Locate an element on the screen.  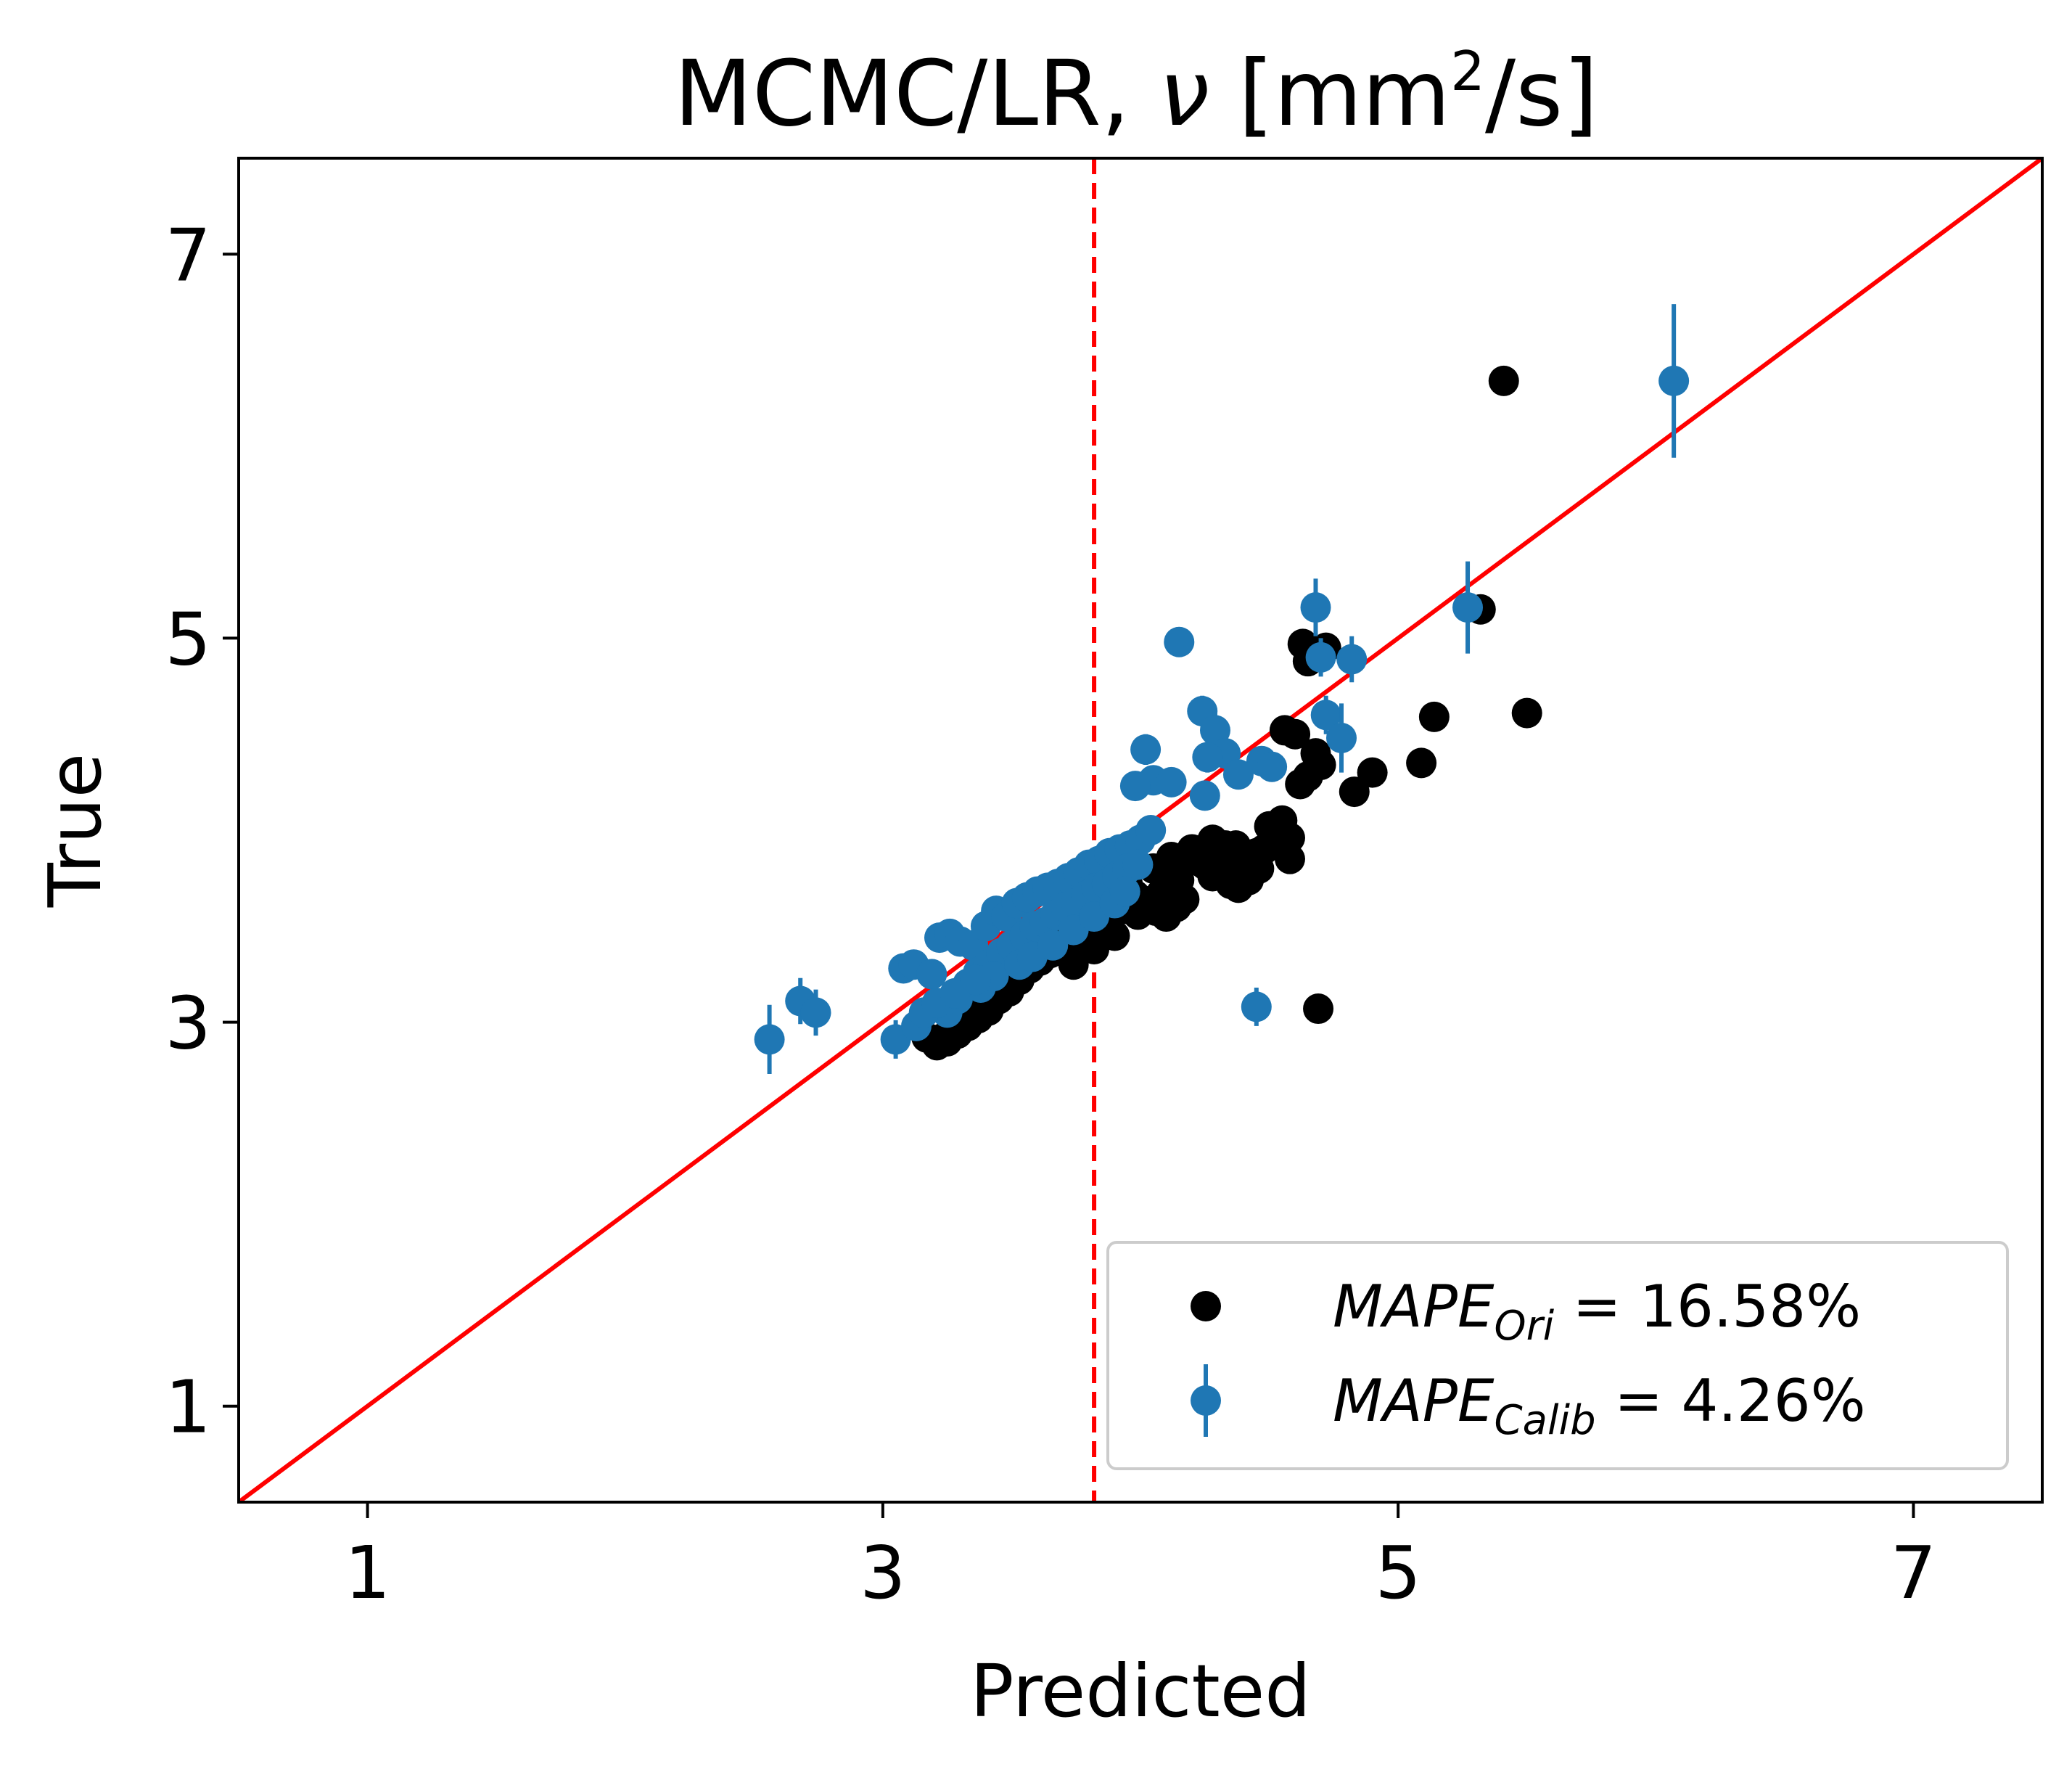
y-tick-label: 1 is located at coordinates (188, 1407).